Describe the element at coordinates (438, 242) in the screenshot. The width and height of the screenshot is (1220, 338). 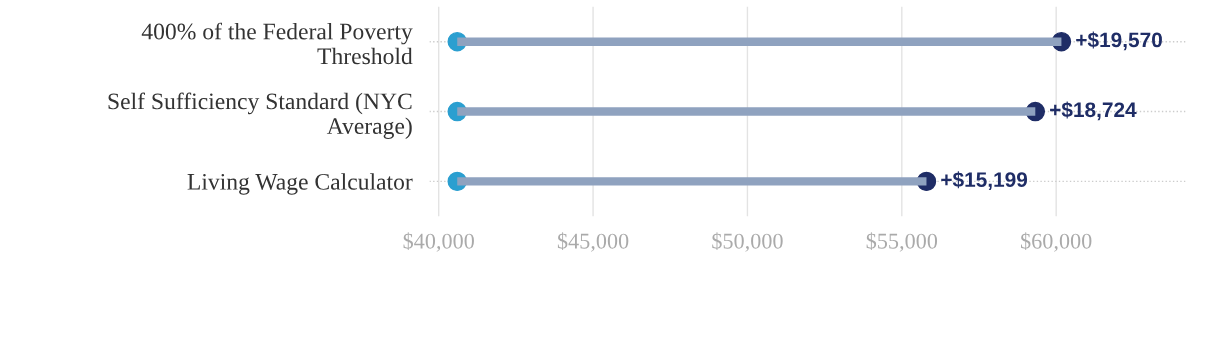
I see `x-tick-label: $40,000` at that location.